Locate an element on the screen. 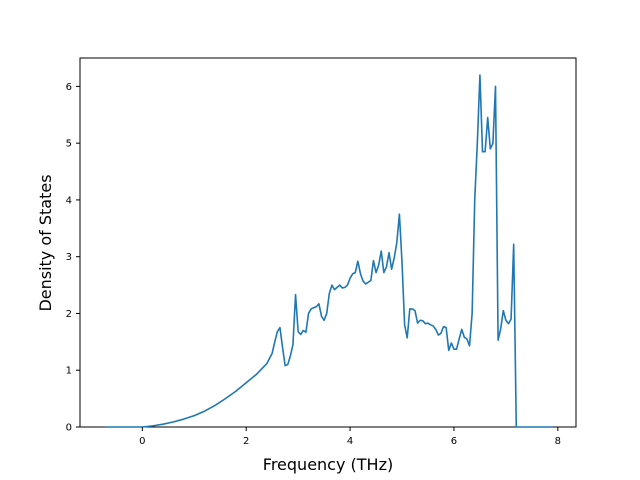 The image size is (640, 480). y-tick-label: 3 is located at coordinates (69, 257).